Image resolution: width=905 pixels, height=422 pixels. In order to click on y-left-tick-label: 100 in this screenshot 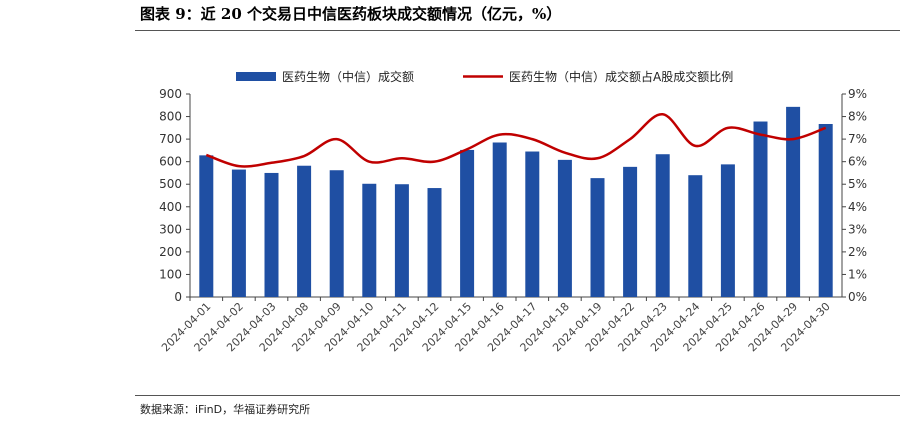, I will do `click(170, 274)`.